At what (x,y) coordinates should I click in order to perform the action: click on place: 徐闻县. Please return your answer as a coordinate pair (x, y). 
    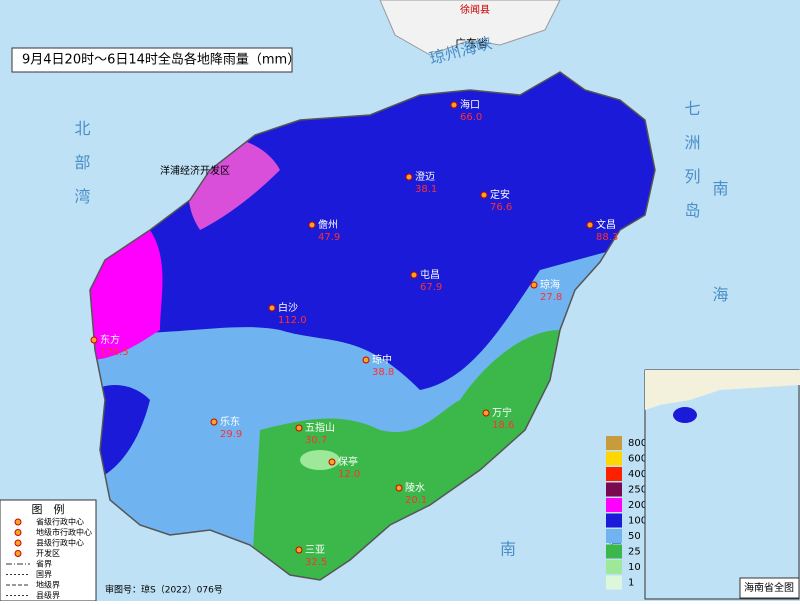
    Looking at the image, I should click on (475, 9).